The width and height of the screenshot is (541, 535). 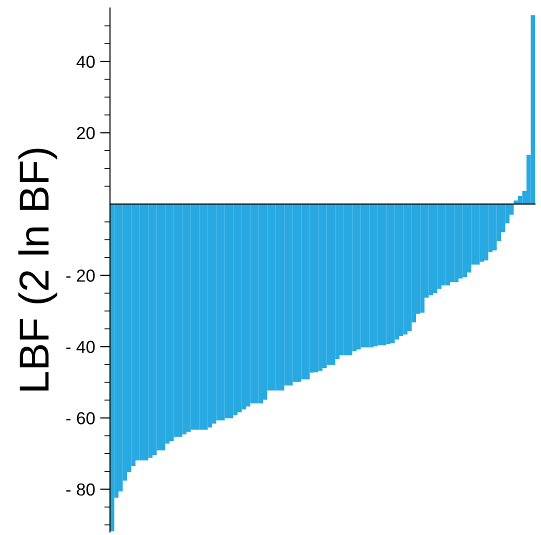 I want to click on y-axis-title: LBF (2 ln BF), so click(x=38, y=269).